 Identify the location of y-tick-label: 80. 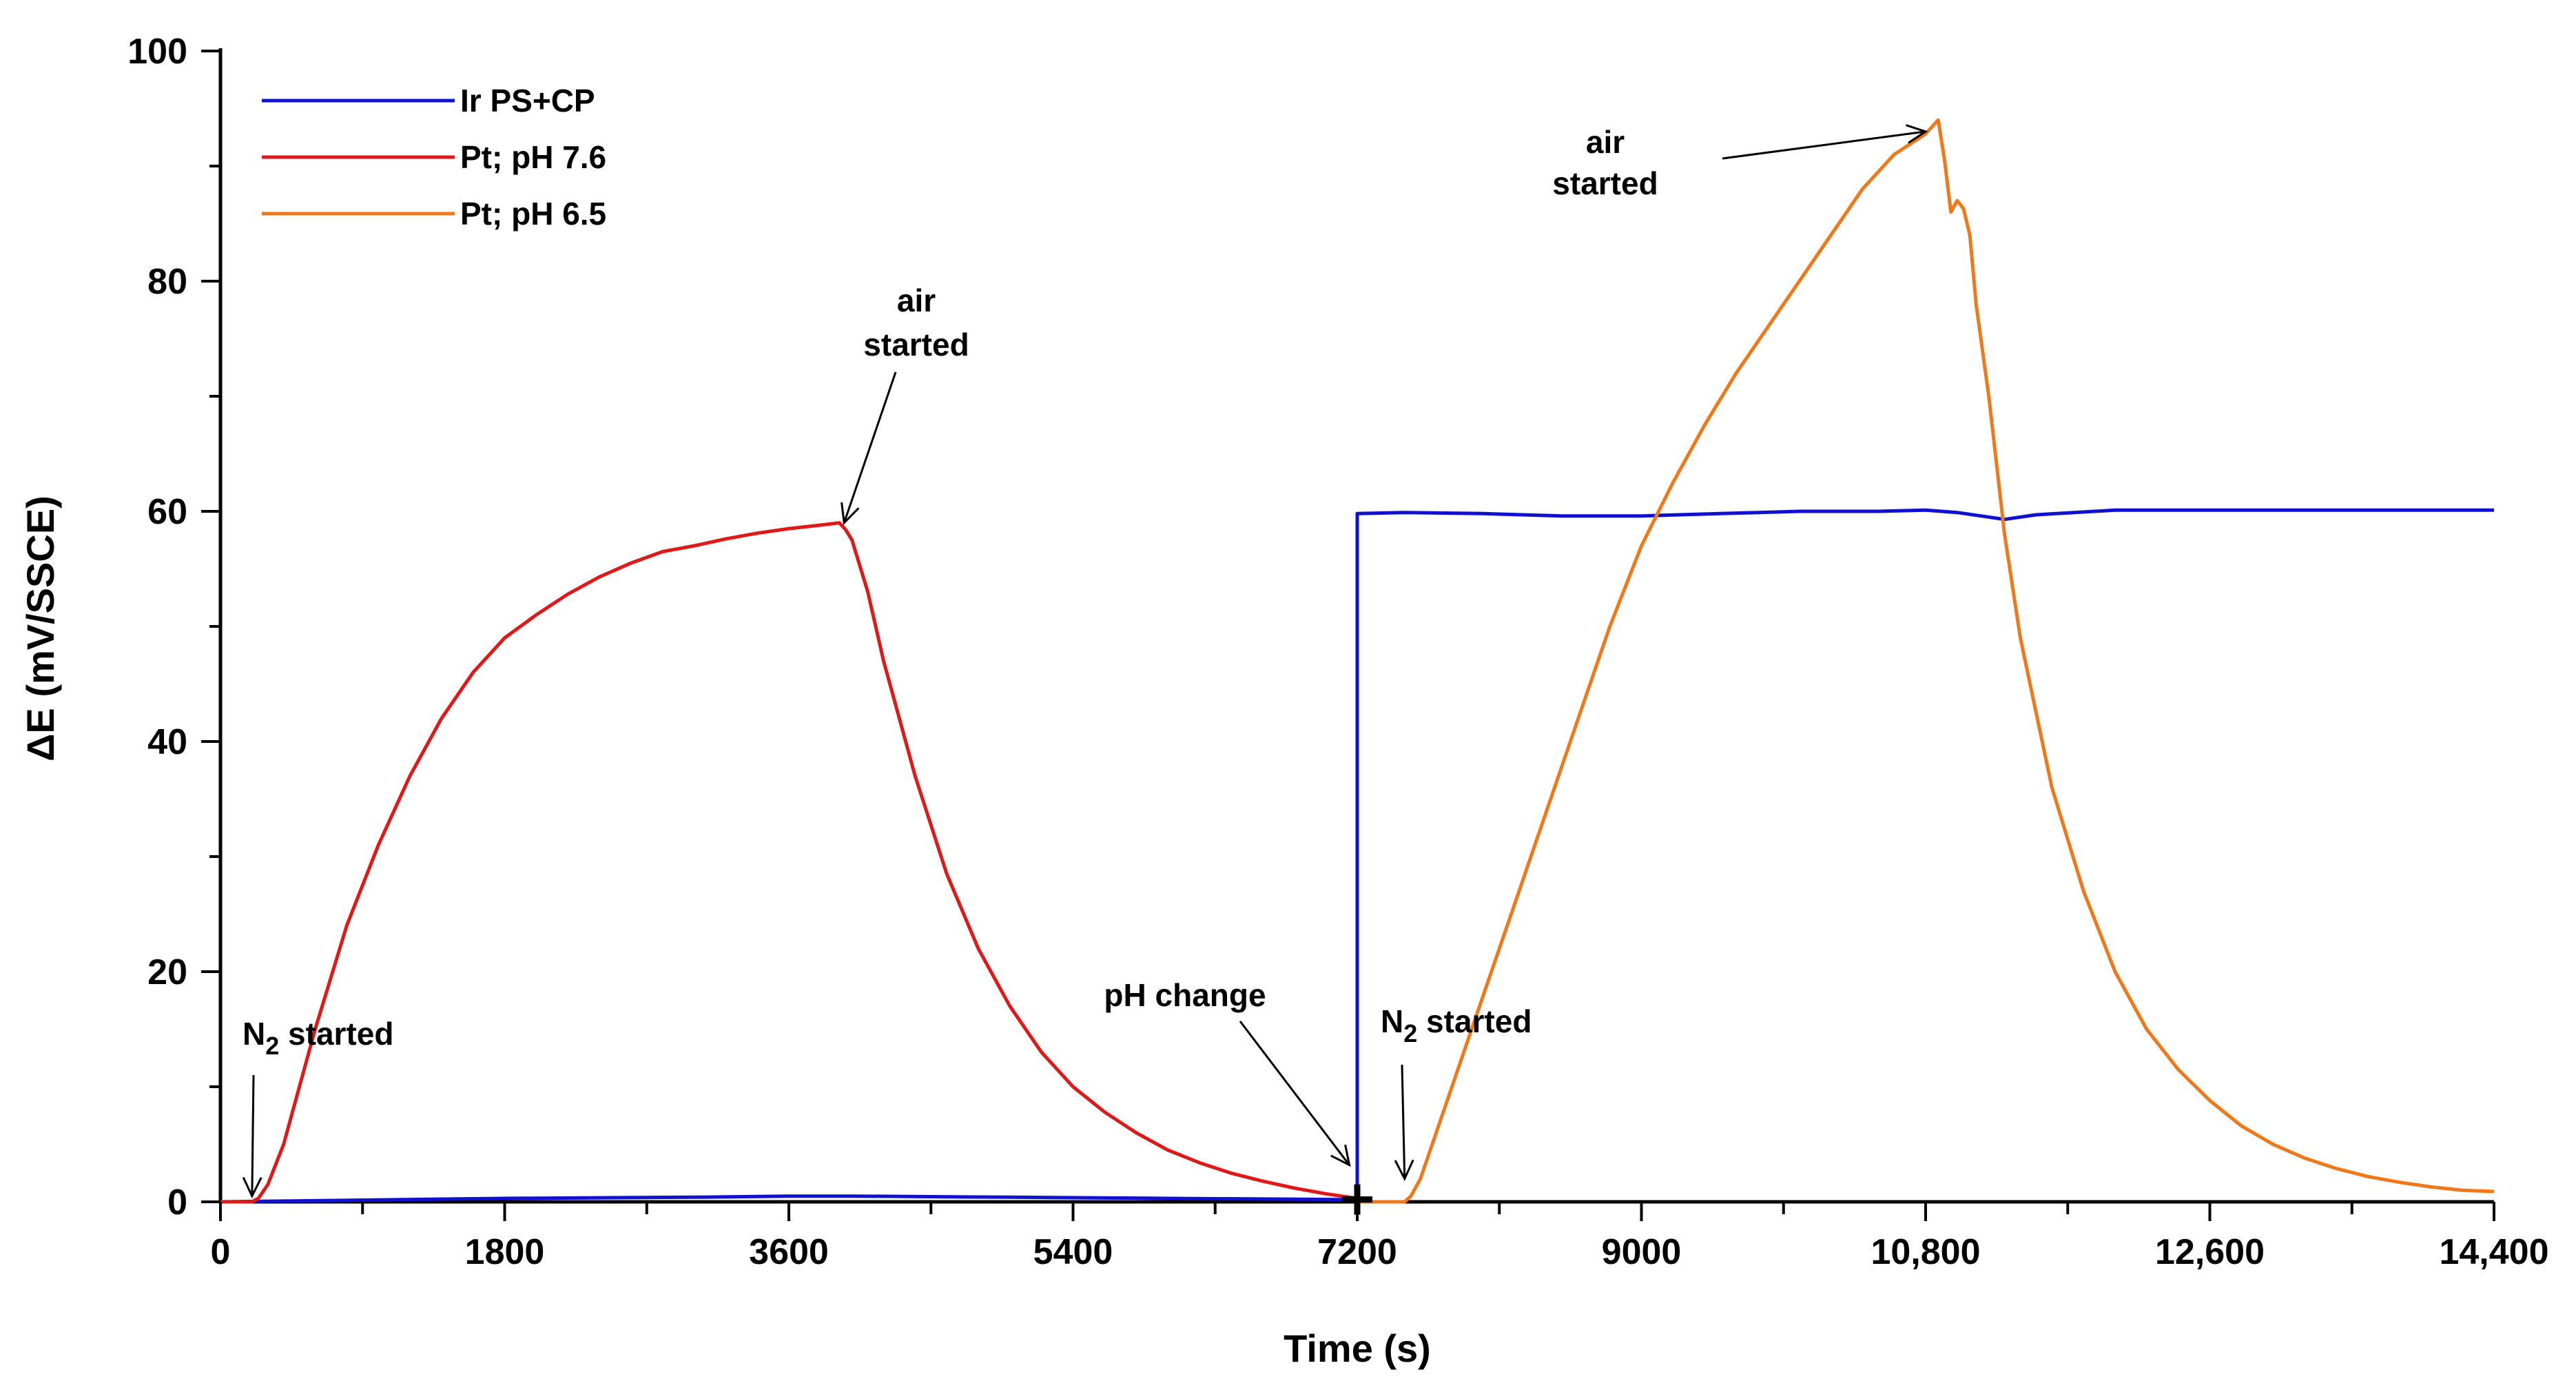
(167, 282).